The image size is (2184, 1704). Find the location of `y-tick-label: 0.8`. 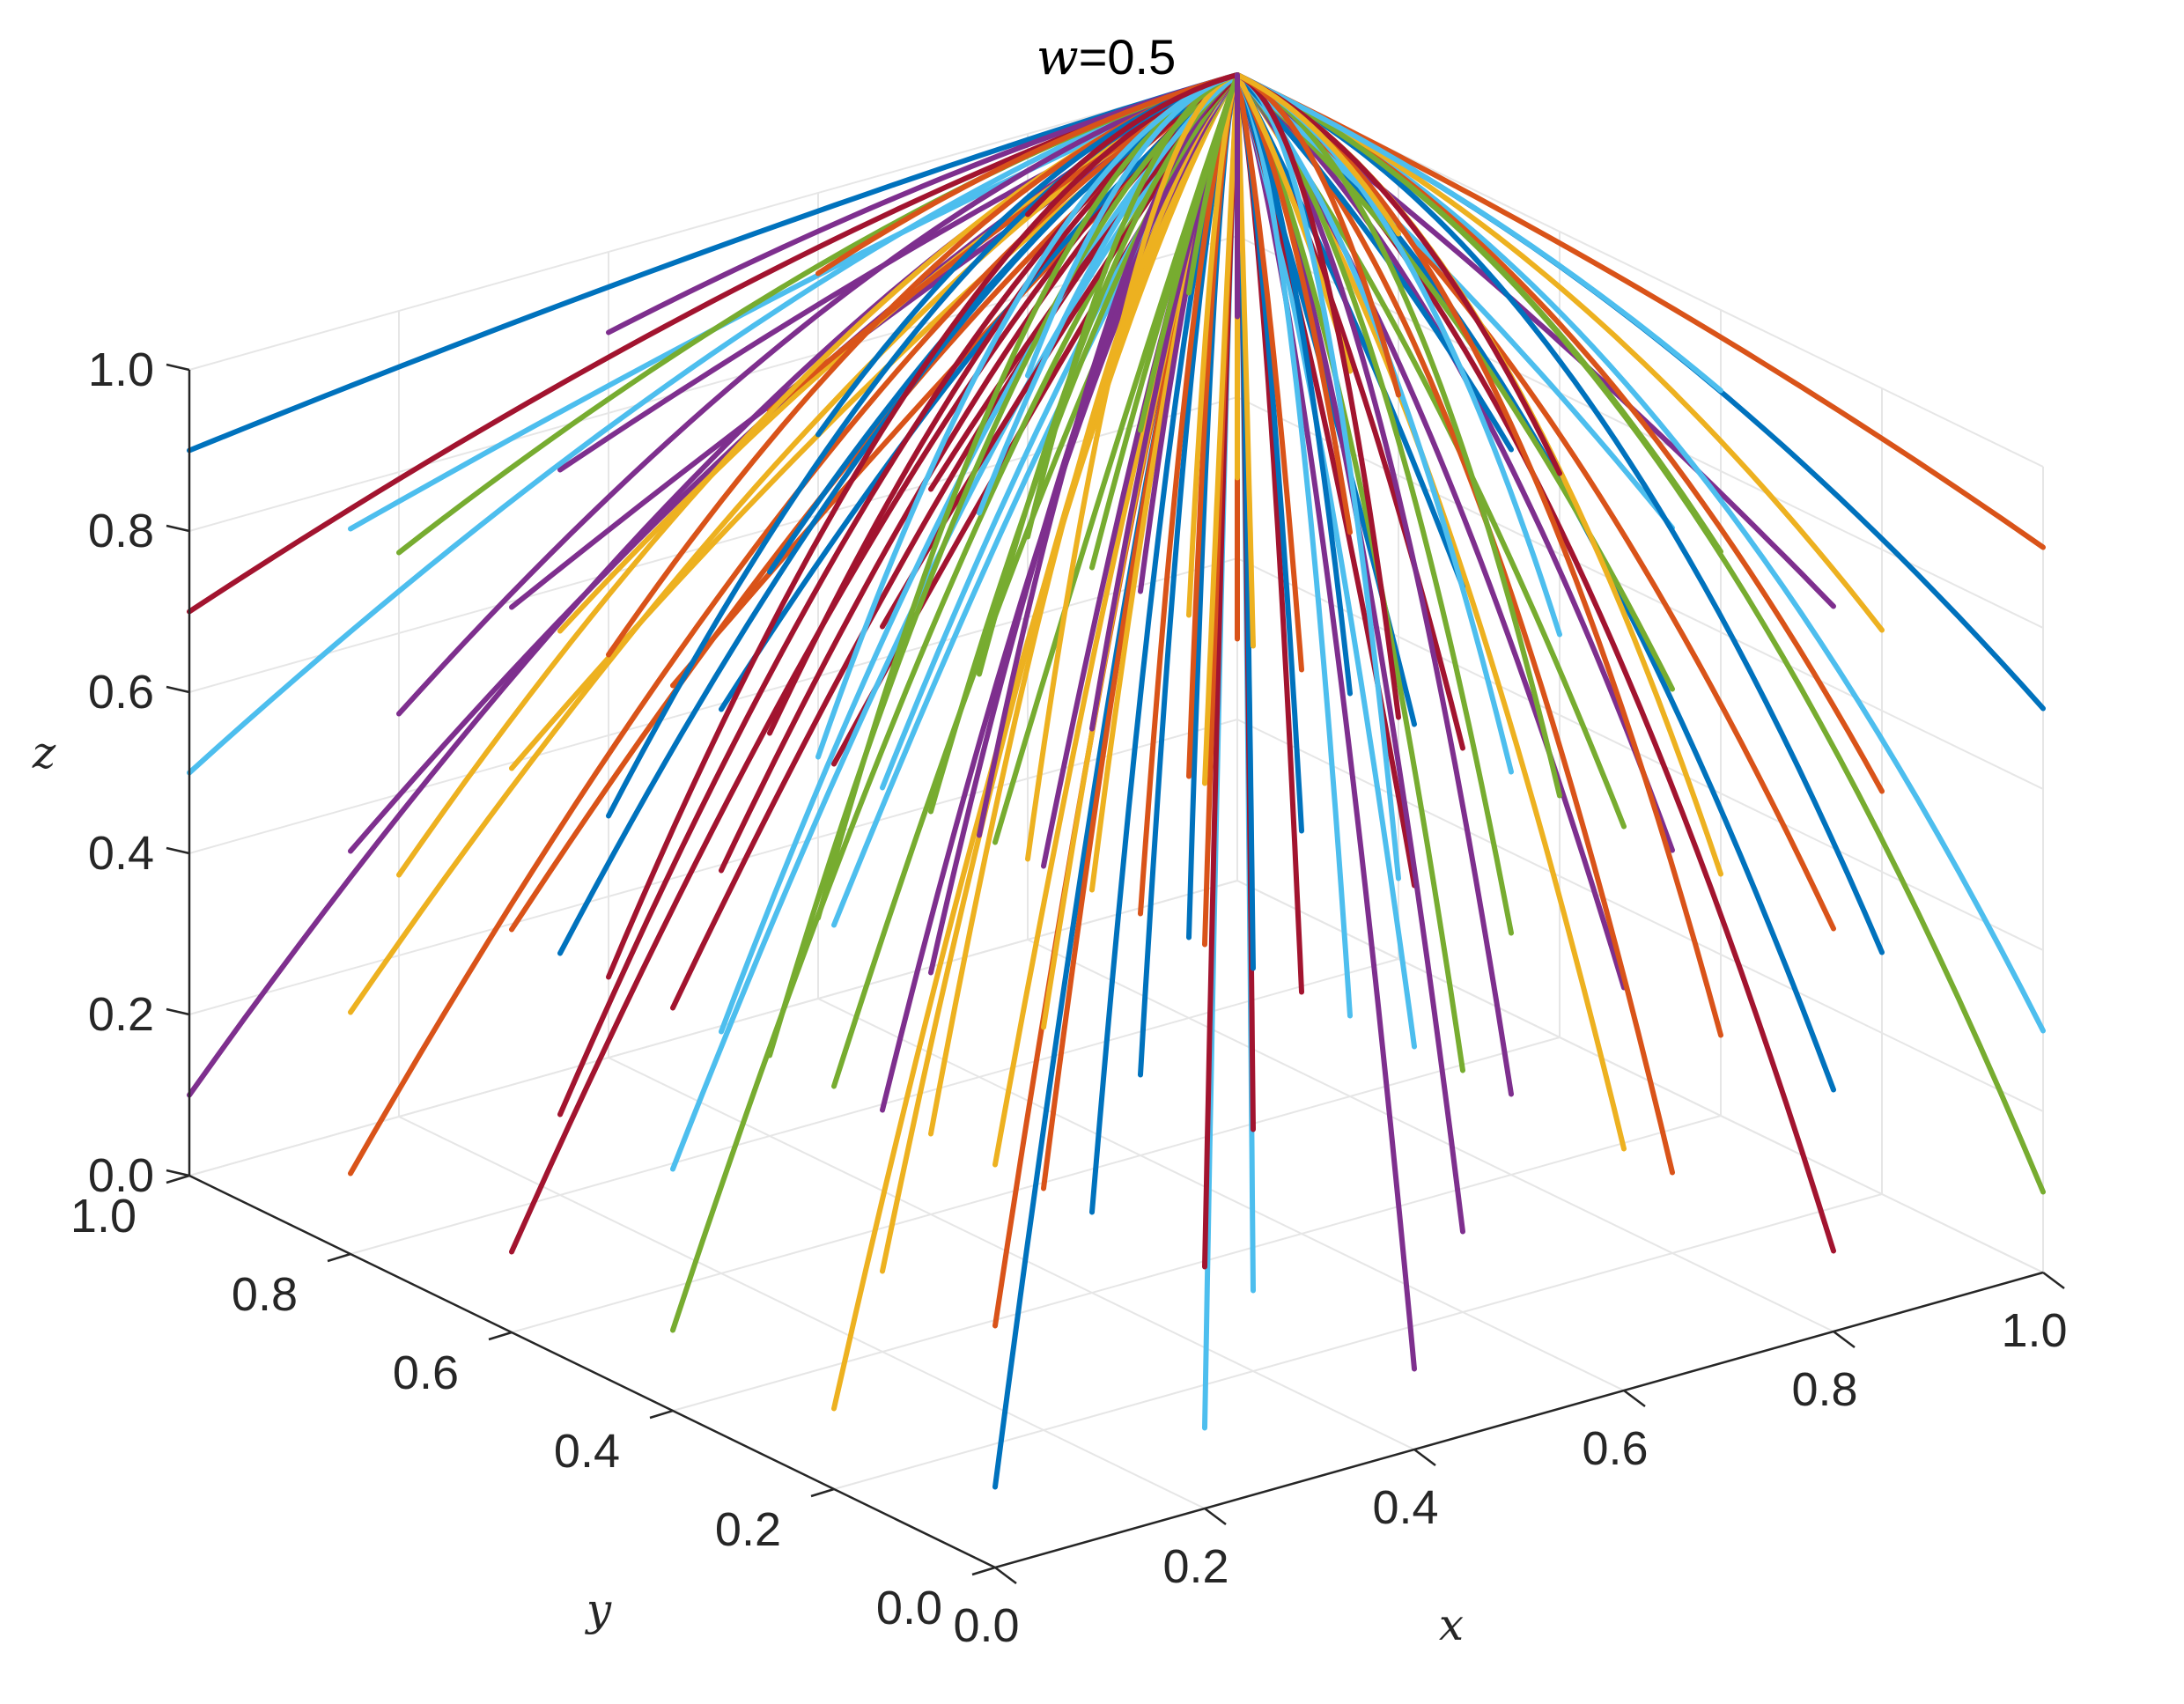

y-tick-label: 0.8 is located at coordinates (265, 1295).